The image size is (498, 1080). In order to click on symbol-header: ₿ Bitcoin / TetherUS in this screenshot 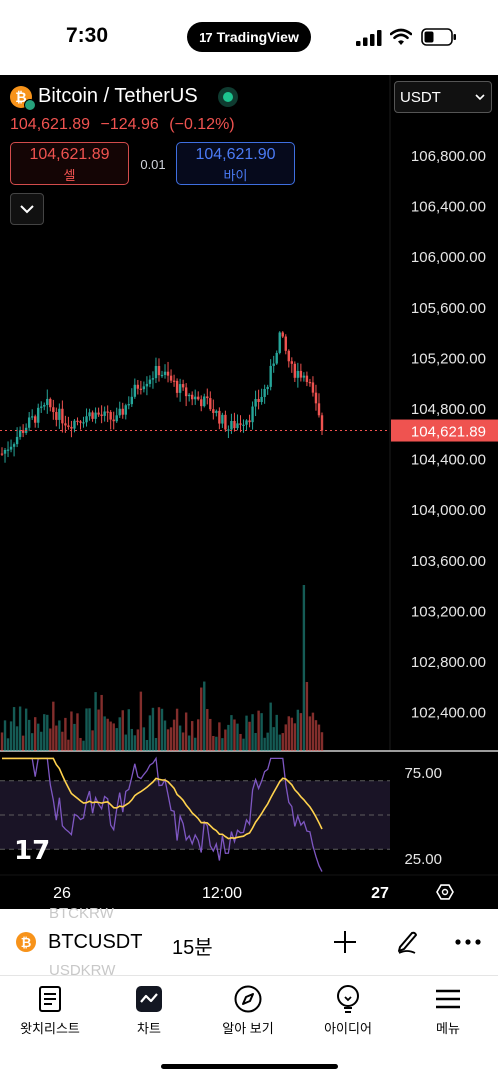, I will do `click(124, 98)`.